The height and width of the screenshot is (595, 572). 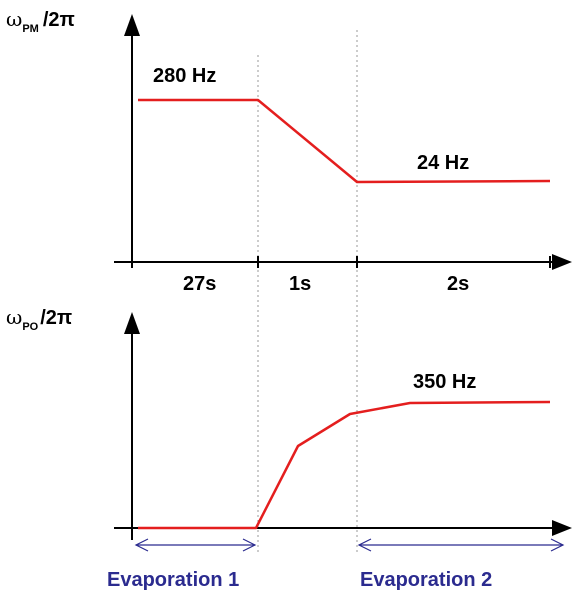 I want to click on label-24hz: 24 Hz, so click(x=443, y=163).